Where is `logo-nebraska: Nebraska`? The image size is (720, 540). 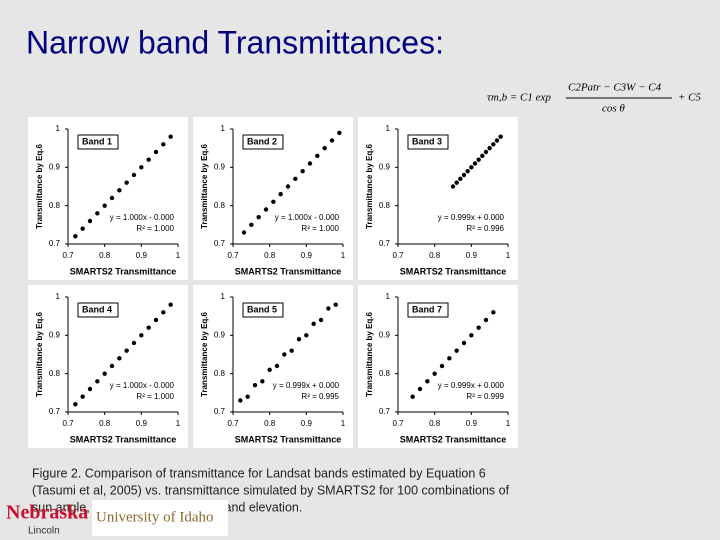 logo-nebraska: Nebraska is located at coordinates (47, 513).